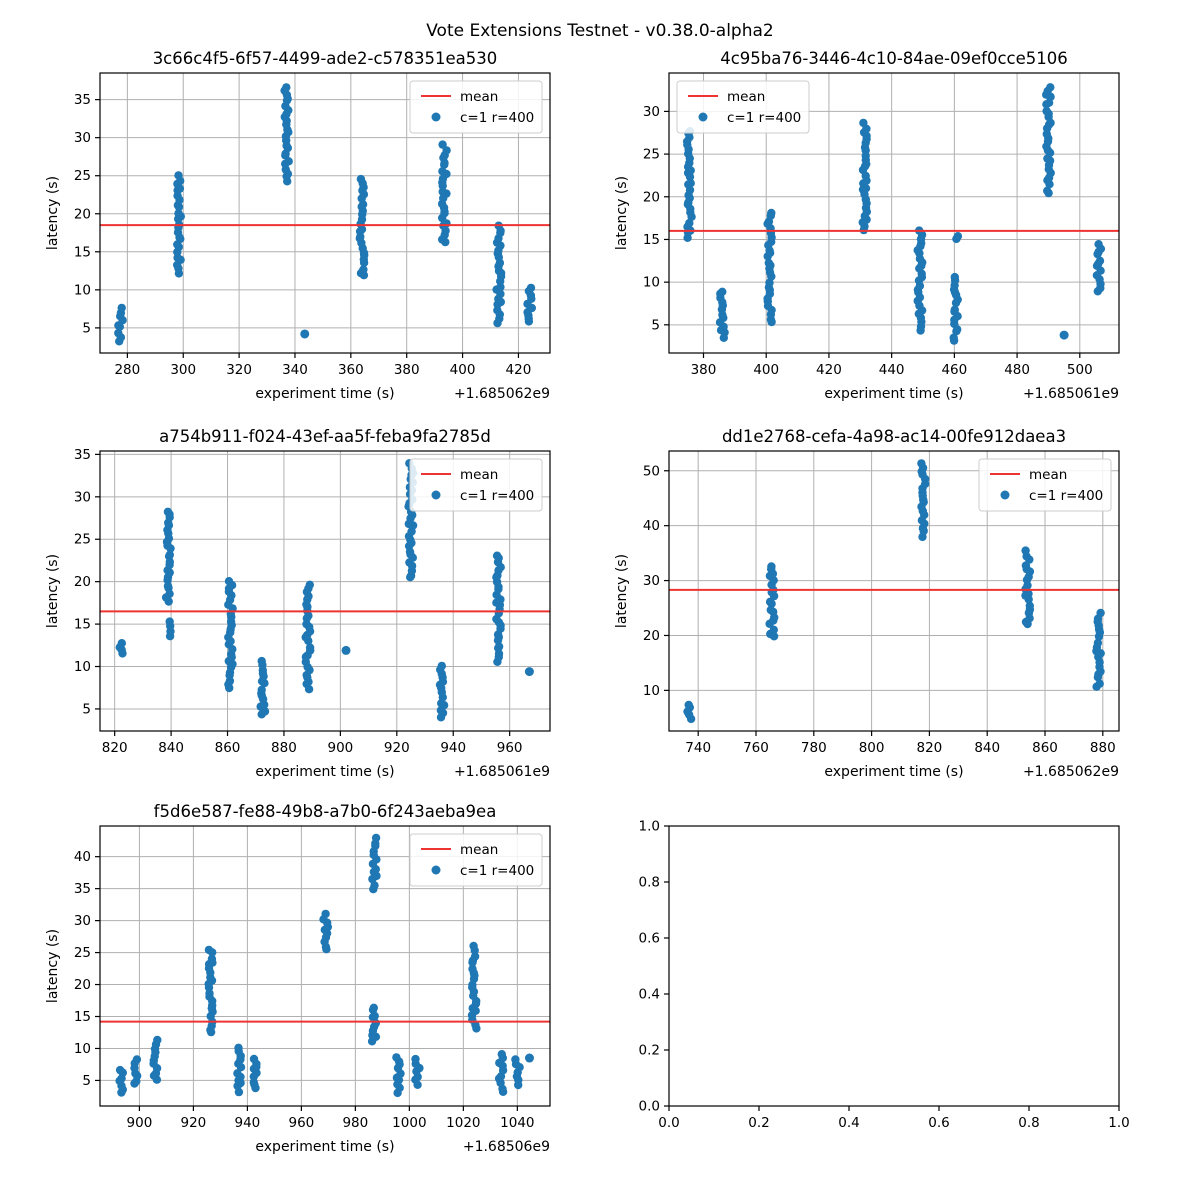 The image size is (1200, 1200). What do you see at coordinates (409, 1123) in the screenshot?
I see `x-tick-label: 1000` at bounding box center [409, 1123].